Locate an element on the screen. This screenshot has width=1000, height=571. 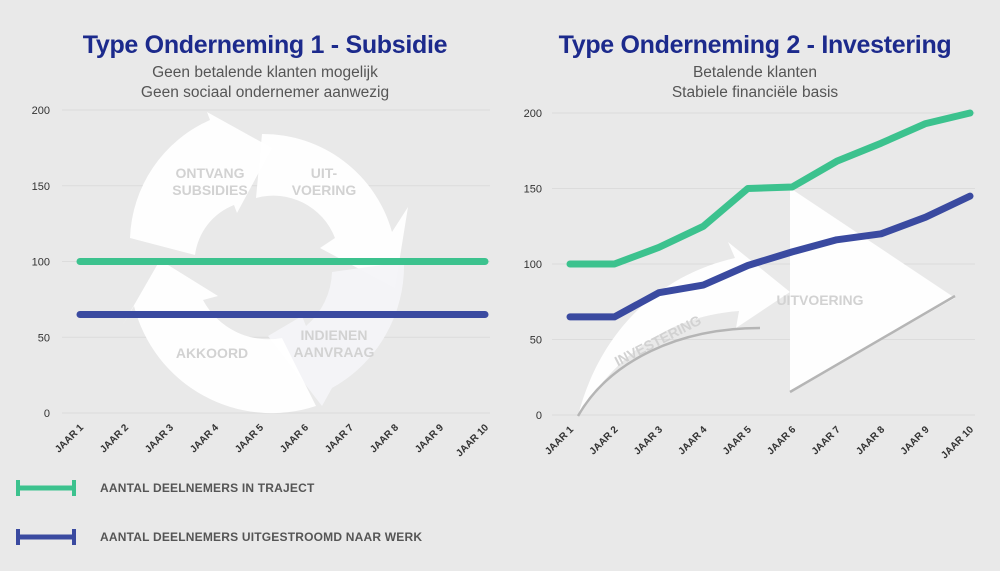
legend-item-2: AANTAL DEELNEMERS UITGESTROOMD NAAR WERK is located at coordinates (218, 537).